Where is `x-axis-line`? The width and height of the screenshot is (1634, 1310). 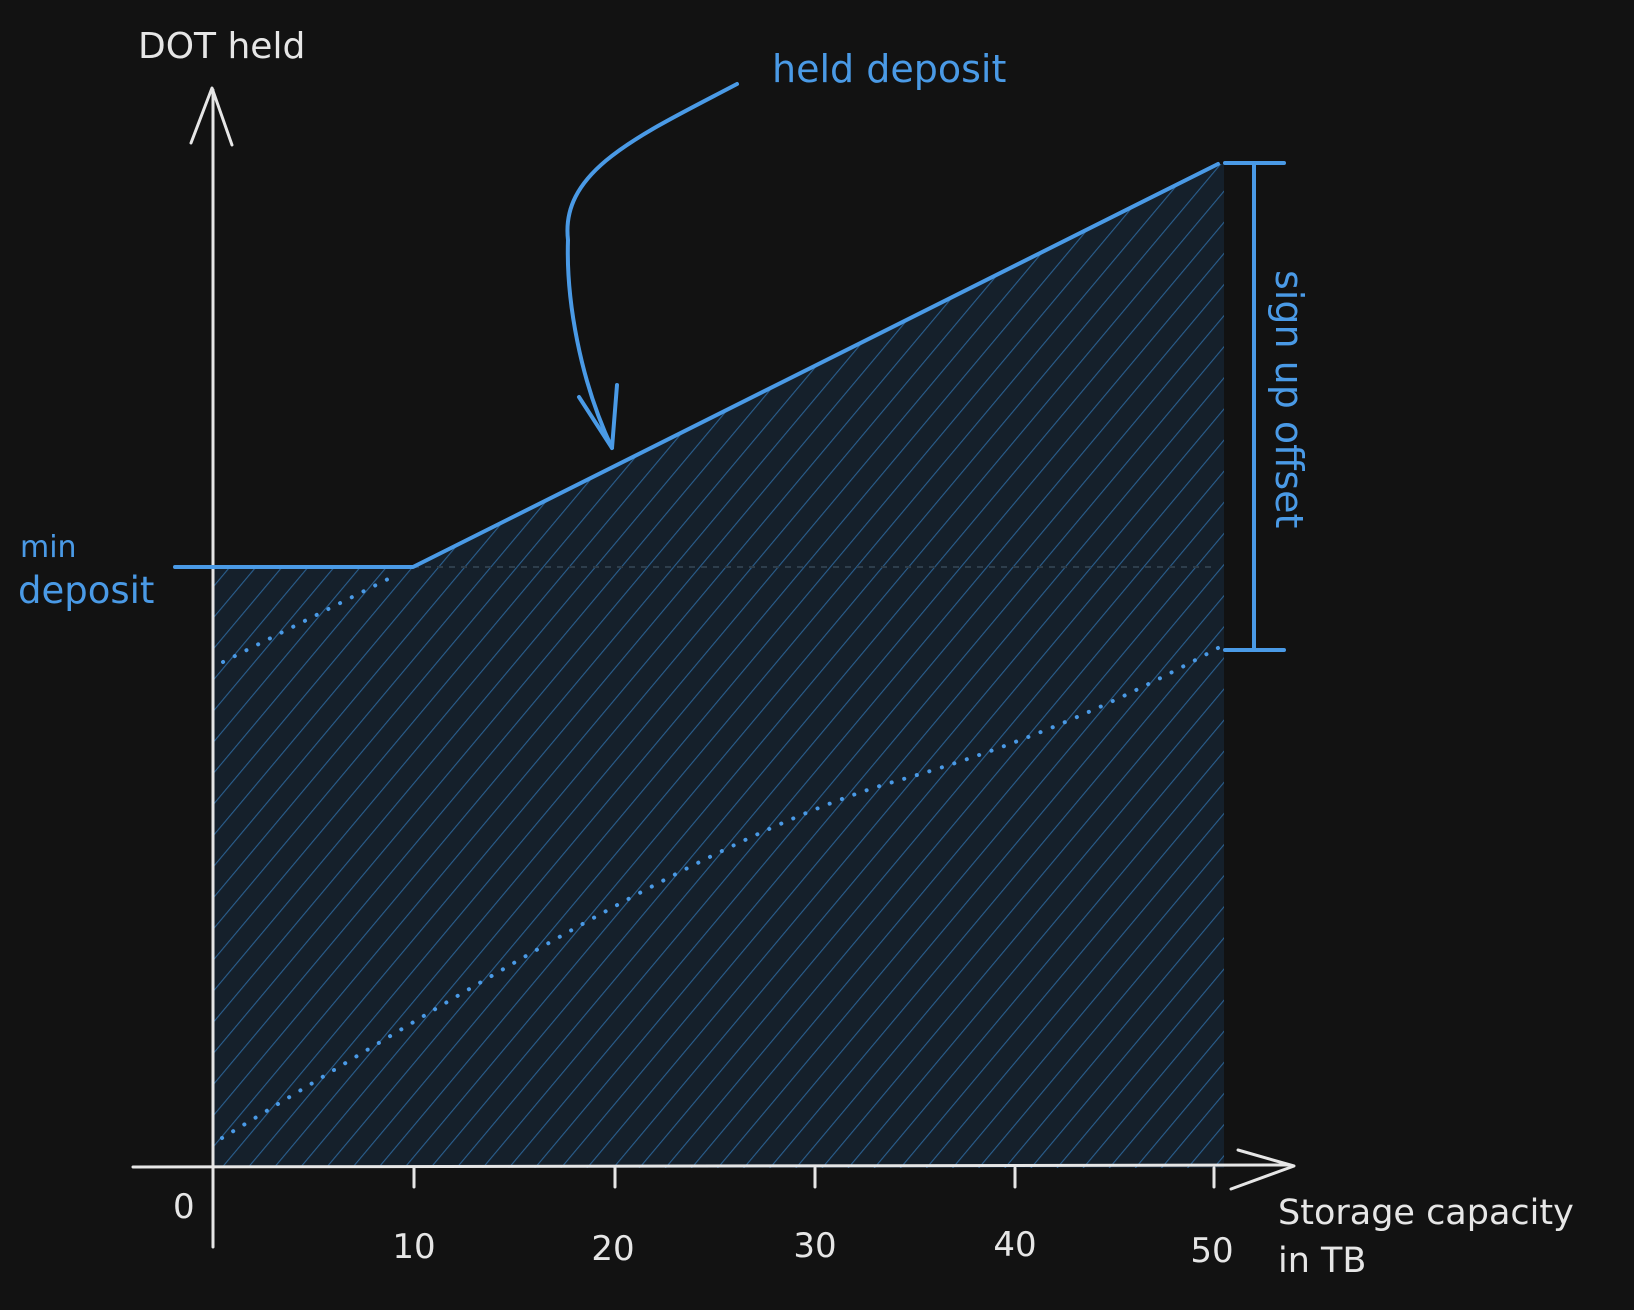
x-axis-line is located at coordinates (710, 1166).